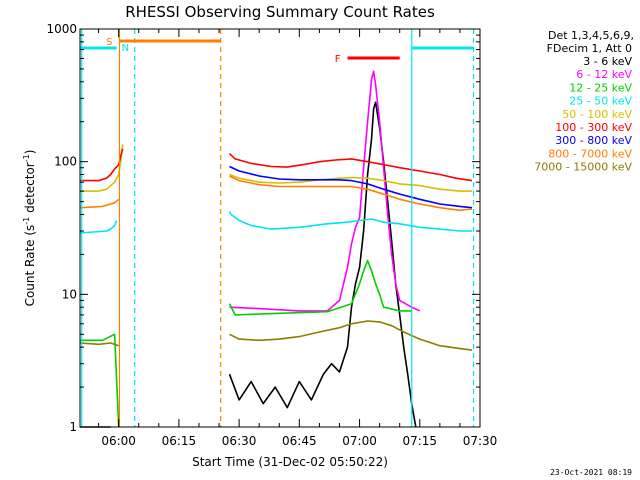  I want to click on legend-entry-8: 7000 - 15000 keV, so click(583, 167).